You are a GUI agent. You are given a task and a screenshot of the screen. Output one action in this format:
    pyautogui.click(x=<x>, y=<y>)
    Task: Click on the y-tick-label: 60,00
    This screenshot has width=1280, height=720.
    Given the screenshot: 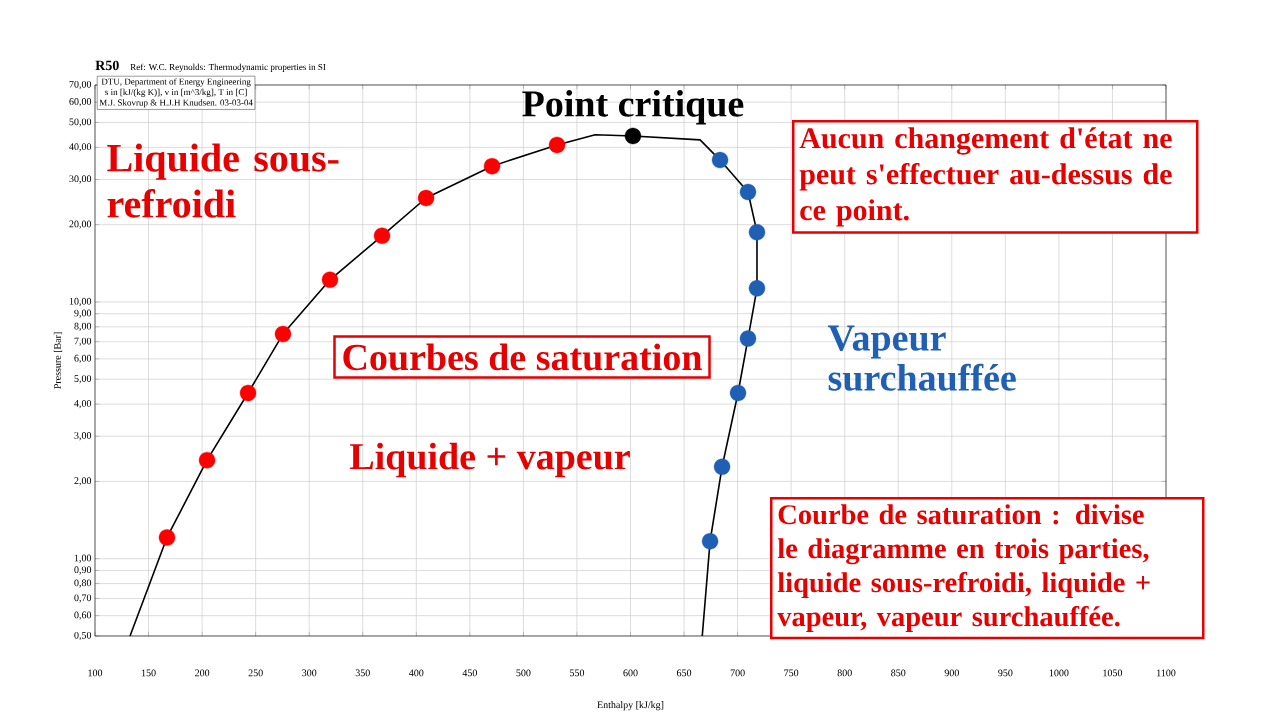 What is the action you would take?
    pyautogui.click(x=80, y=102)
    